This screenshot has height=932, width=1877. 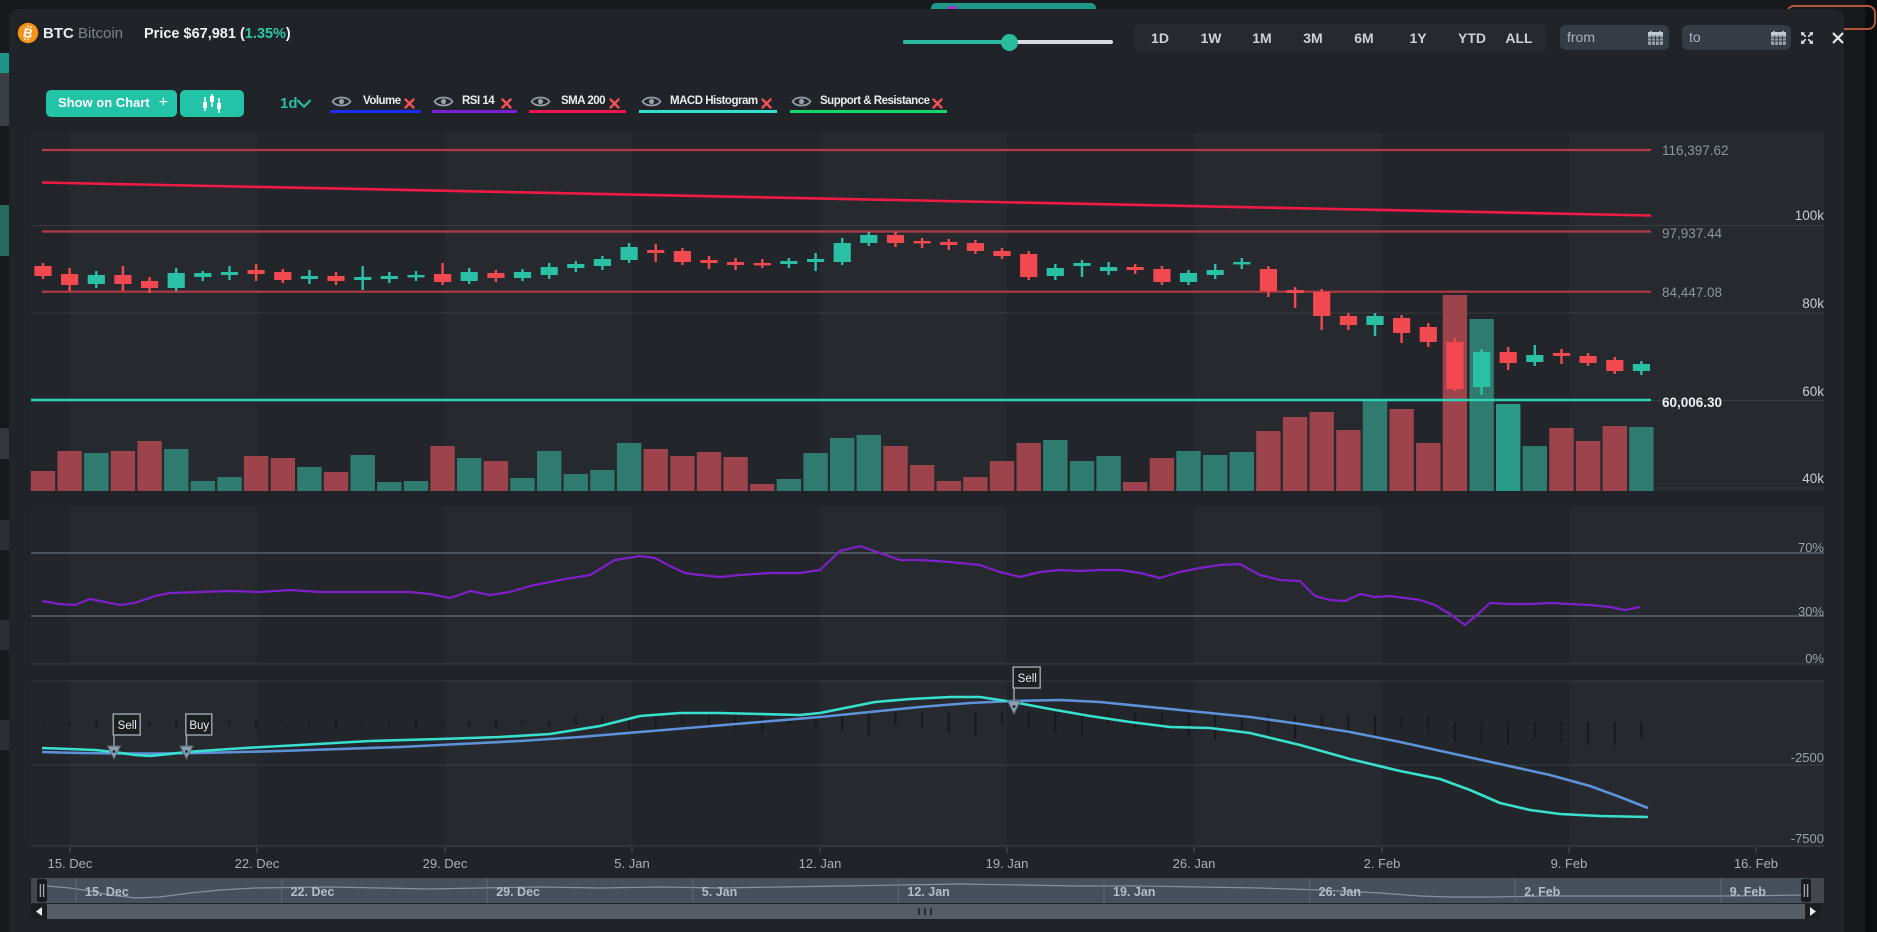 What do you see at coordinates (1692, 233) in the screenshot?
I see `svg-text: 97,937.44` at bounding box center [1692, 233].